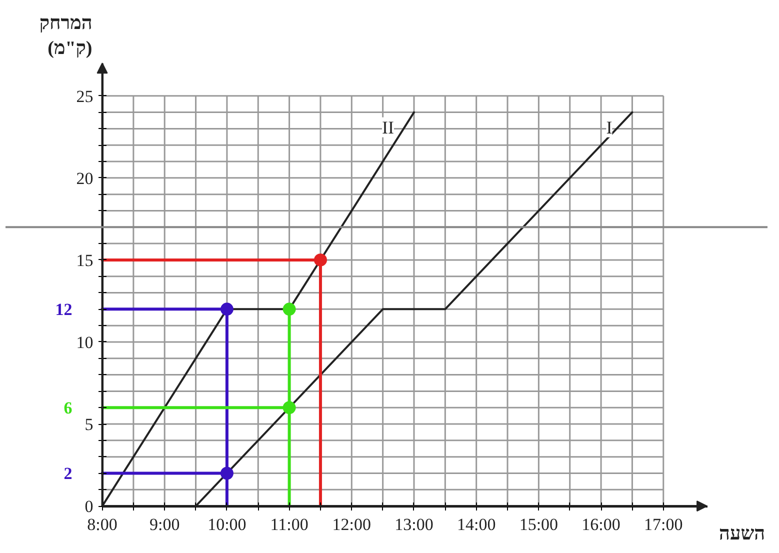 Image resolution: width=779 pixels, height=553 pixels. What do you see at coordinates (538, 524) in the screenshot?
I see `x-tick-label: 15:00` at bounding box center [538, 524].